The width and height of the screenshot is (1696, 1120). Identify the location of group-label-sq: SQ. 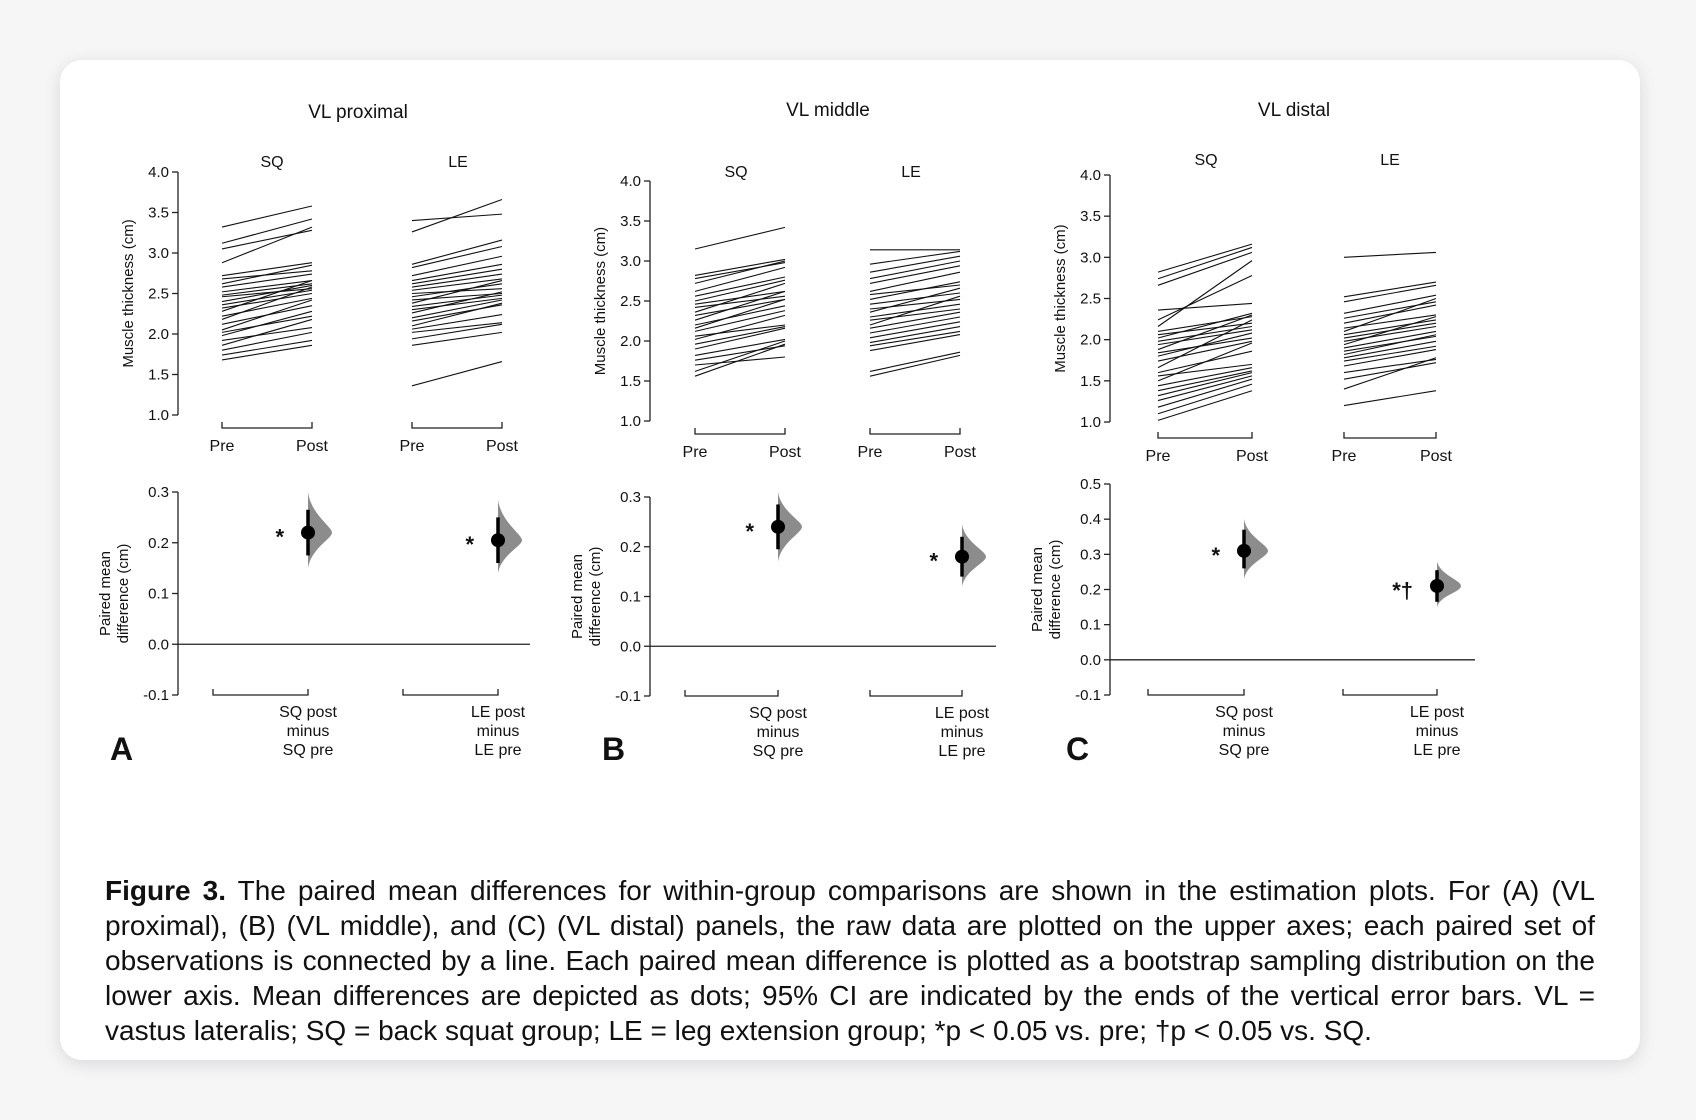
(271, 162).